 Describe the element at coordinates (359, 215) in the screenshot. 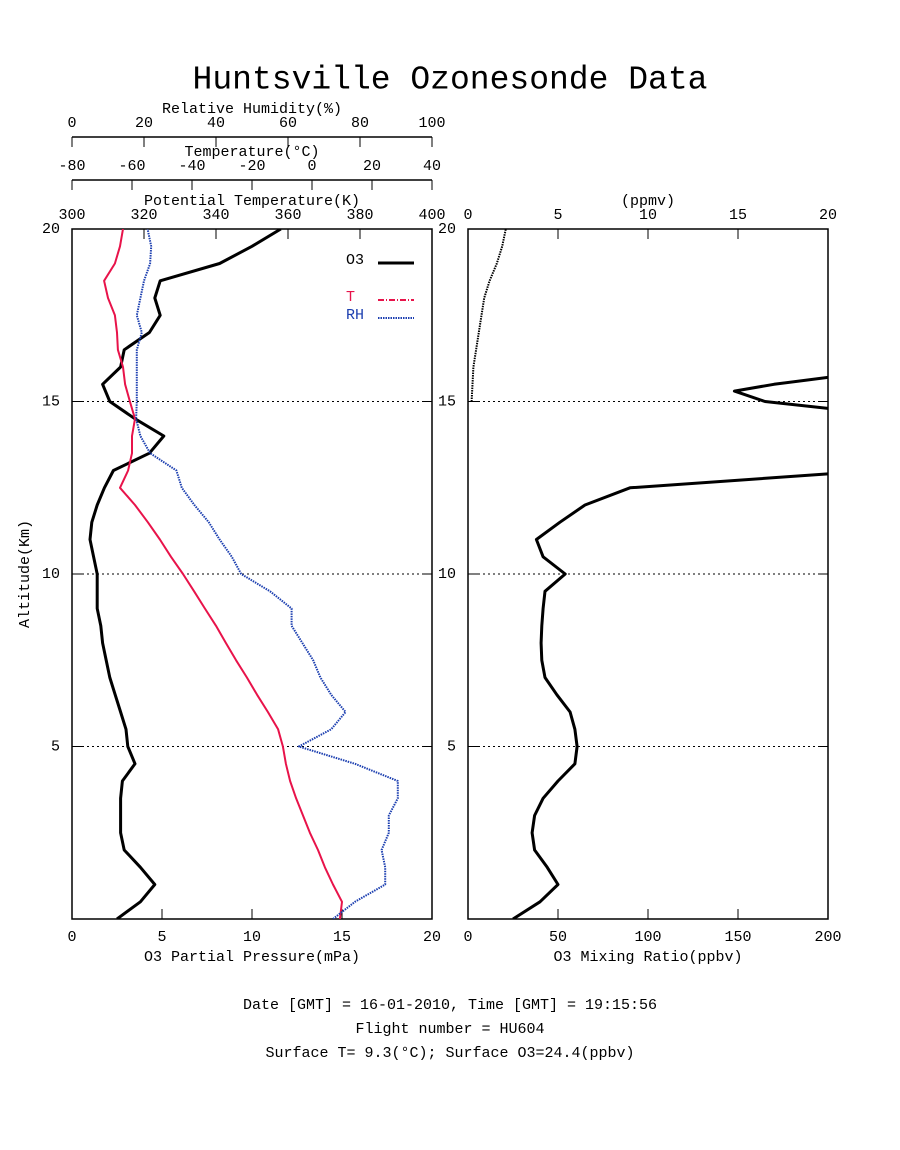

I see `top-tick-label: 380` at that location.